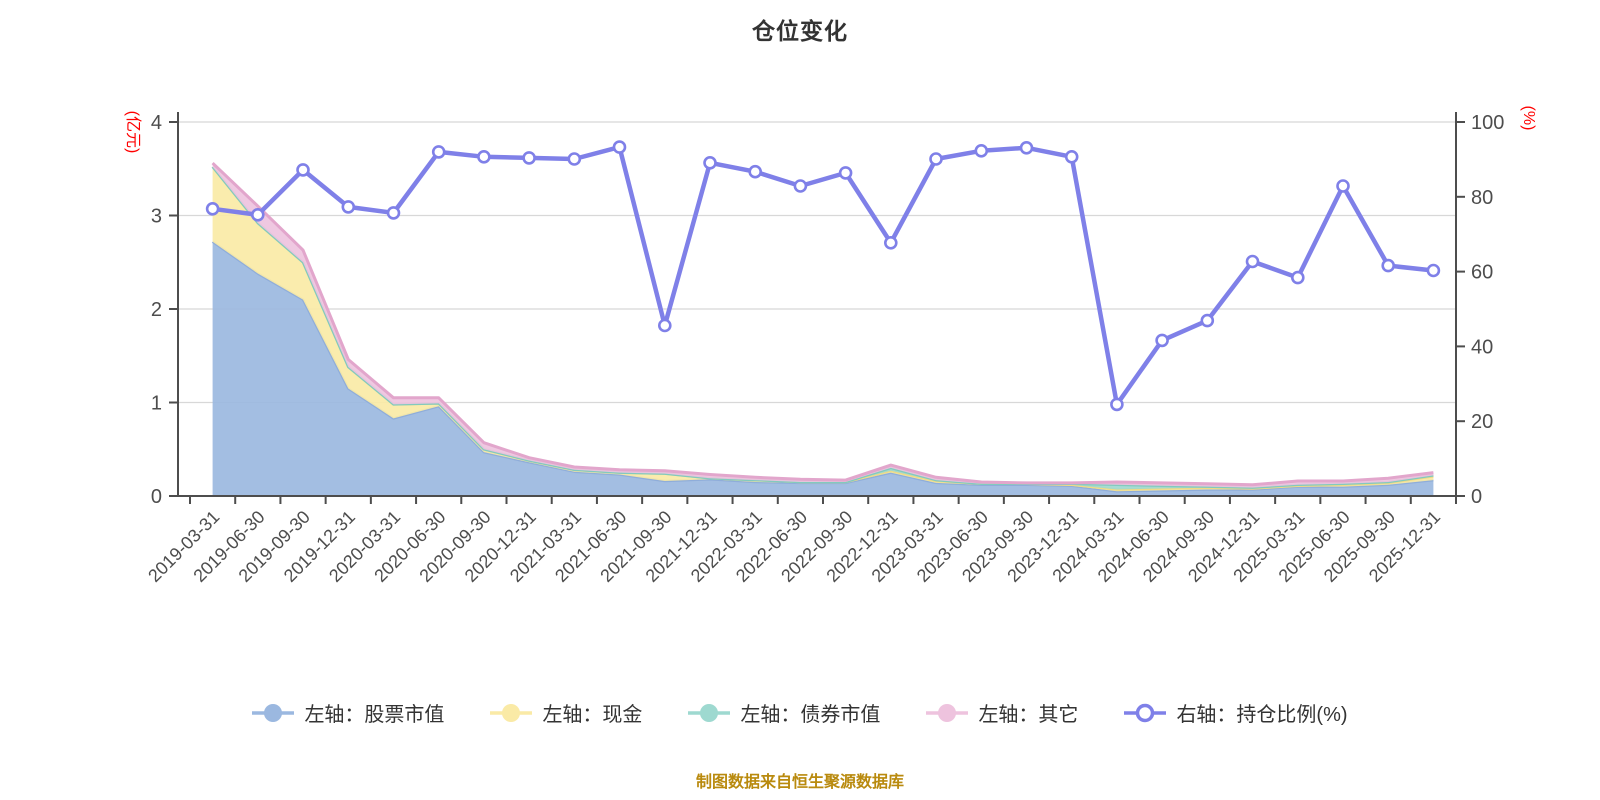 The height and width of the screenshot is (800, 1600). Describe the element at coordinates (1482, 198) in the screenshot. I see `right-axis-tick-label: 80` at that location.